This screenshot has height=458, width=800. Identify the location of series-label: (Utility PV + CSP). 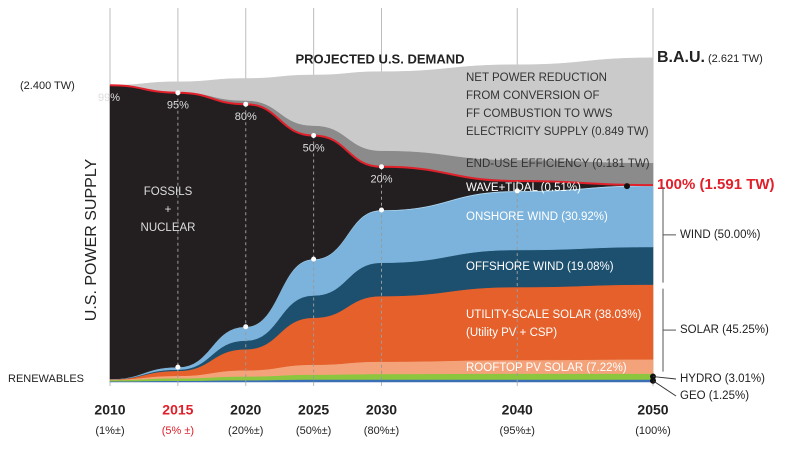
(511, 333).